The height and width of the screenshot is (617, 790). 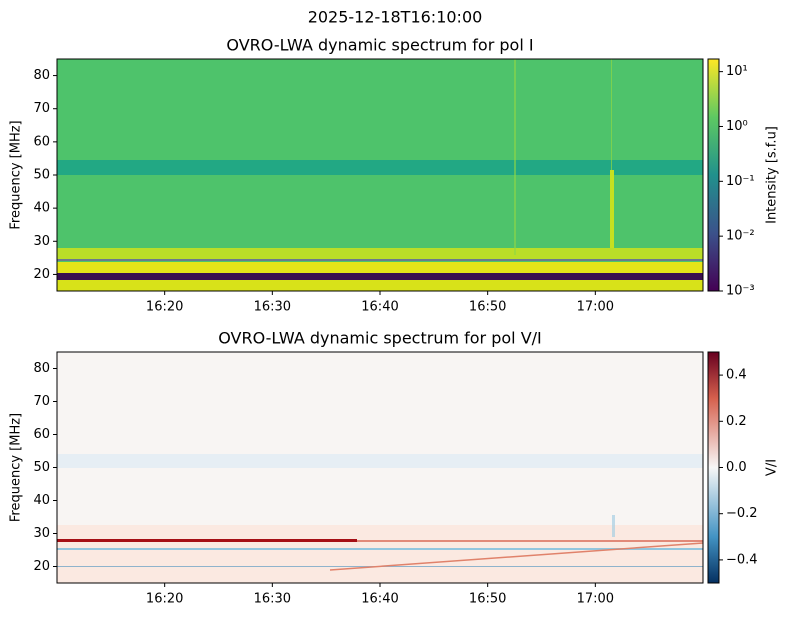 I want to click on colorbar-tick-label: 10¹, so click(x=737, y=71).